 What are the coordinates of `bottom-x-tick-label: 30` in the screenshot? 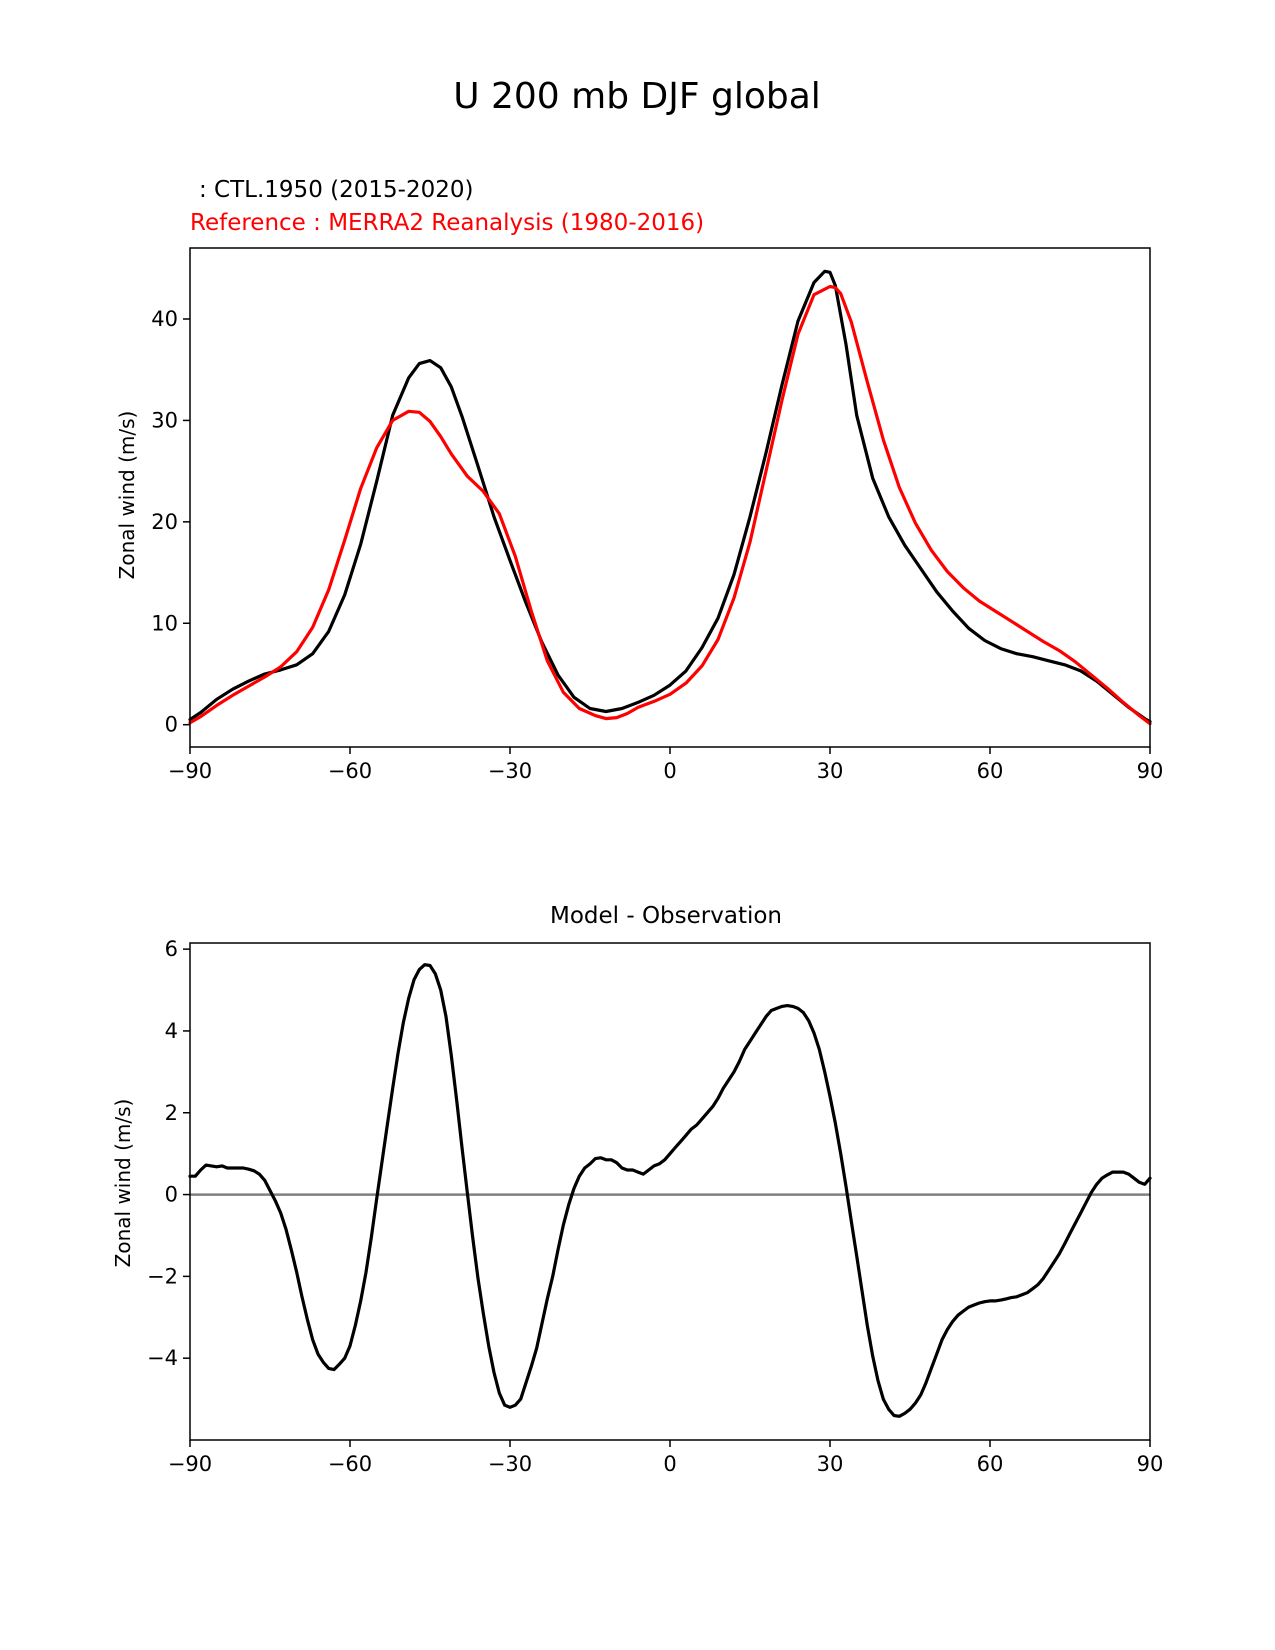 It's located at (830, 1464).